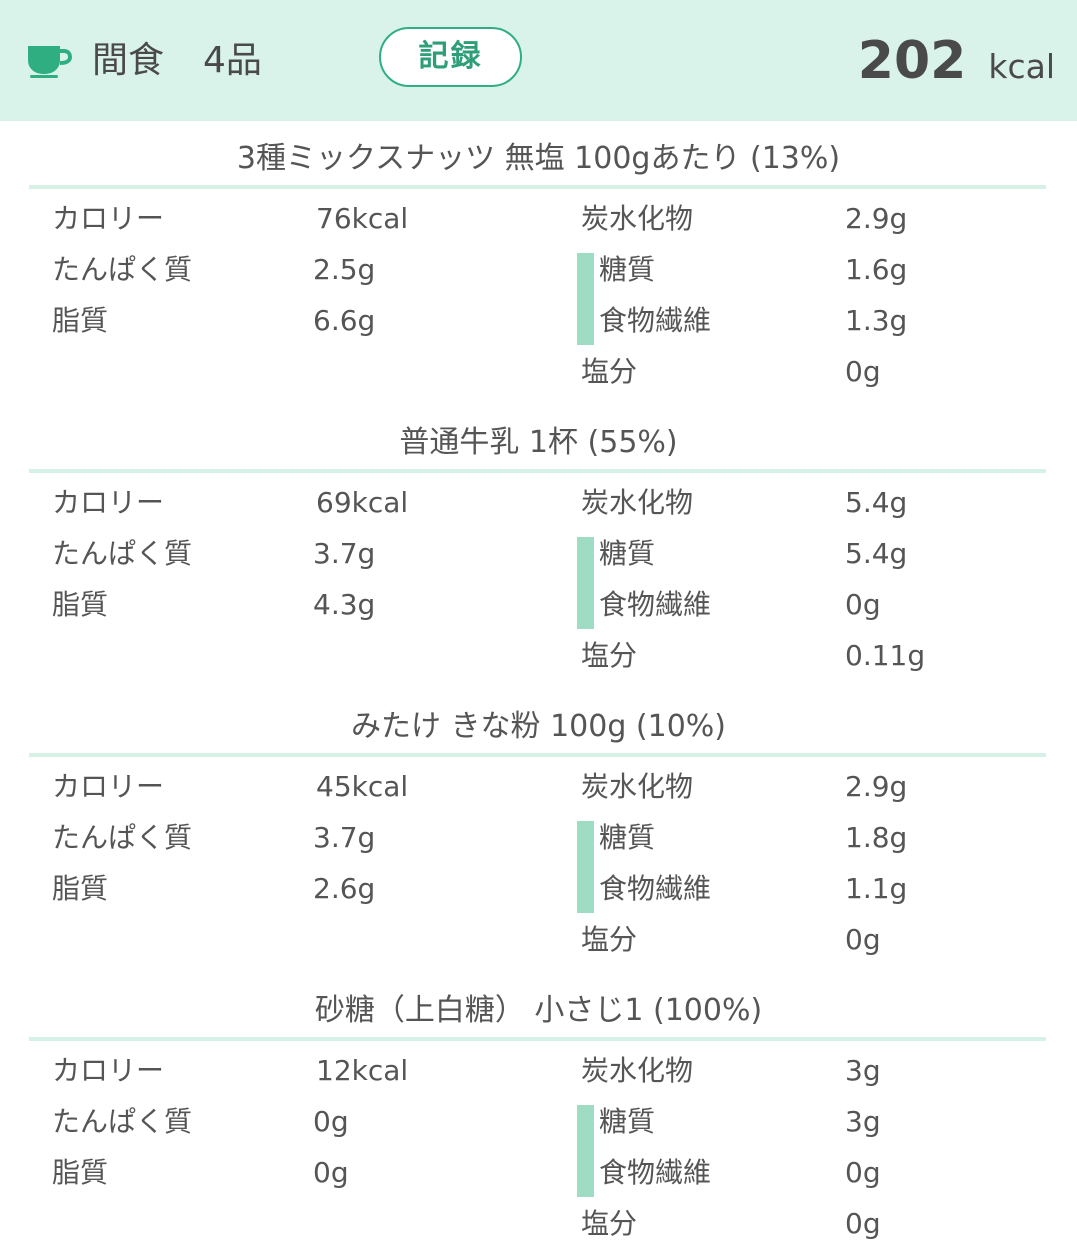 The image size is (1077, 1257). I want to click on fiber-value: 1.1g, so click(876, 888).